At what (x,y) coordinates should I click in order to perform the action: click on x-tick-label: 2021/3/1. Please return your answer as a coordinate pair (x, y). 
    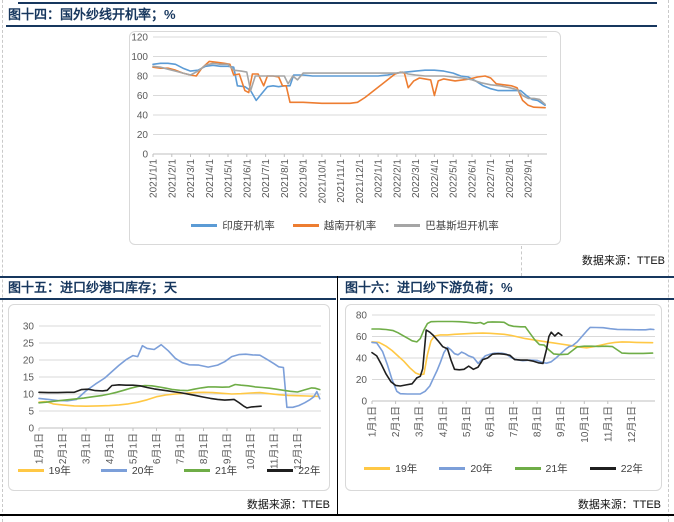
    Looking at the image, I should click on (191, 178).